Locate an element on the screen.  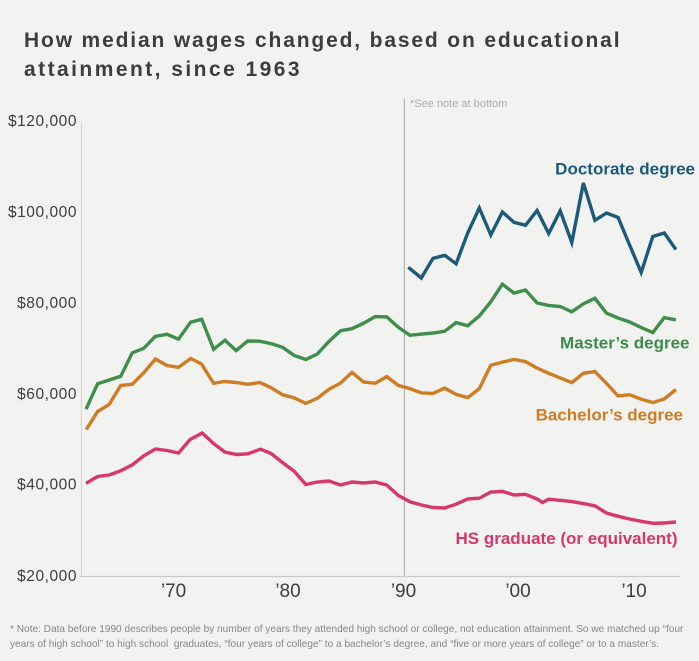
svg-text: ’00 is located at coordinates (517, 591).